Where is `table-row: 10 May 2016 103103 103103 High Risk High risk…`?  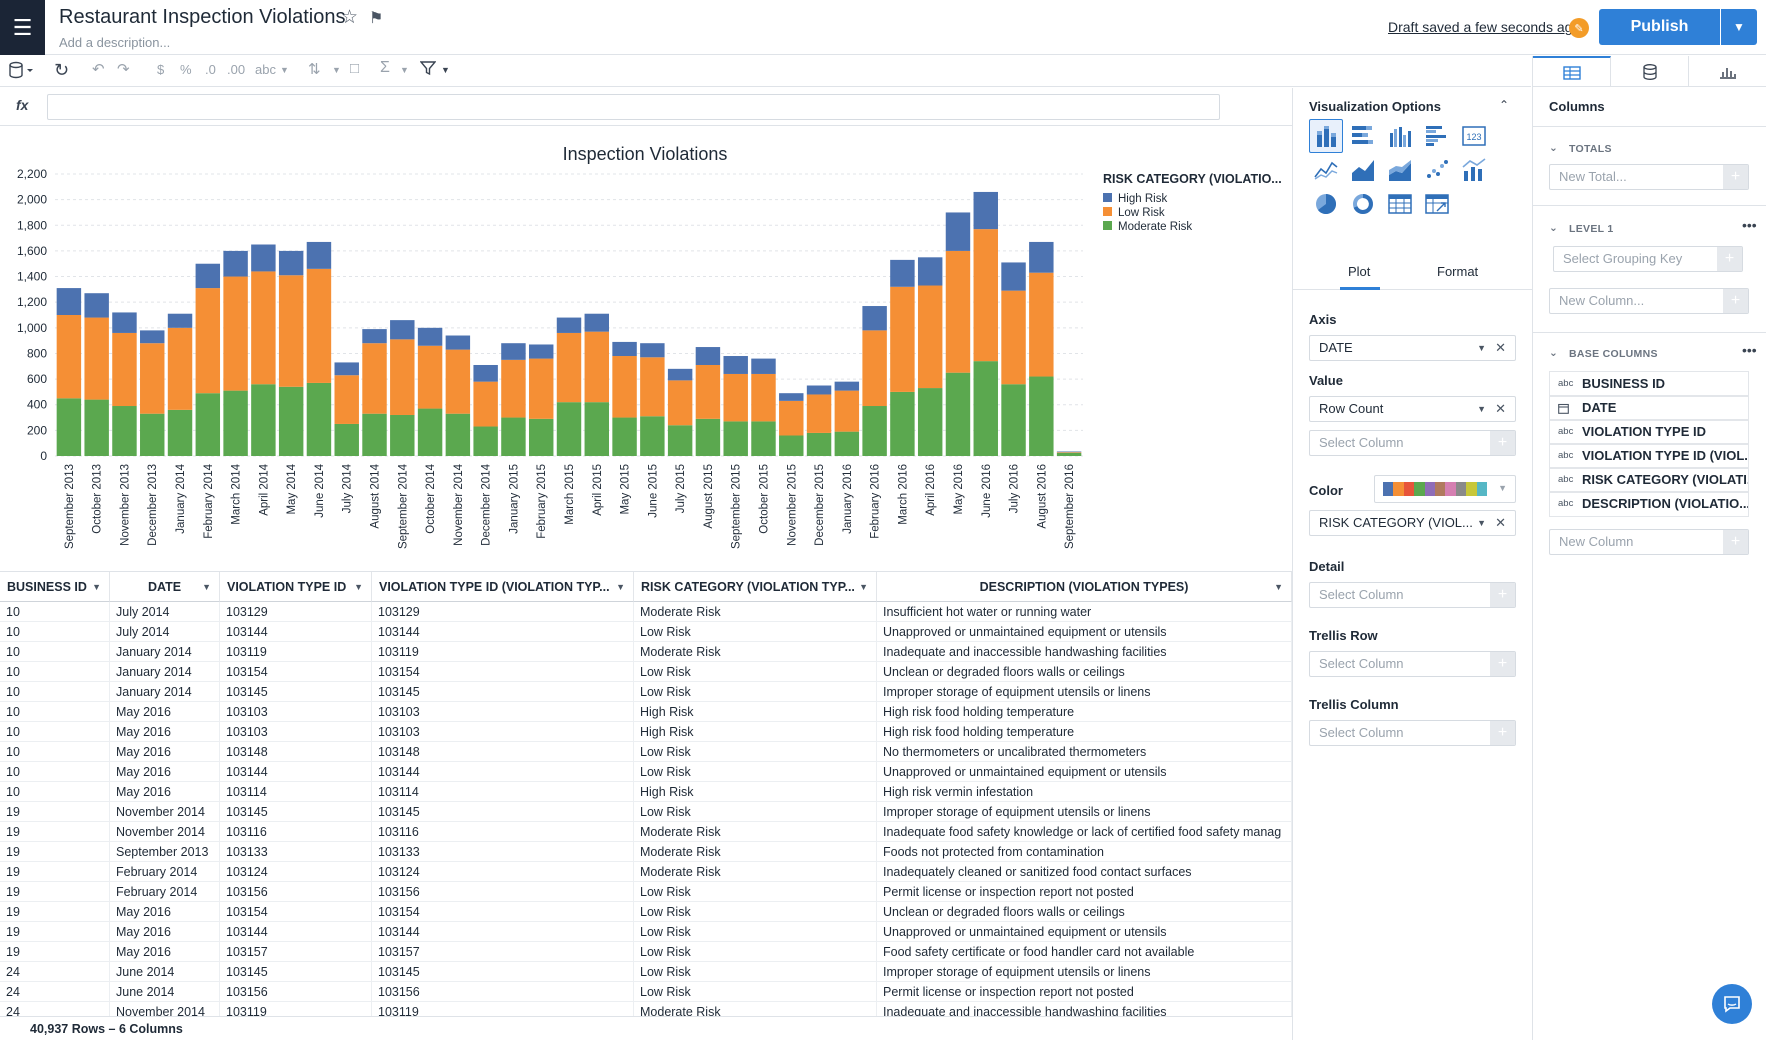
table-row: 10 May 2016 103103 103103 High Risk High risk… is located at coordinates (646, 732).